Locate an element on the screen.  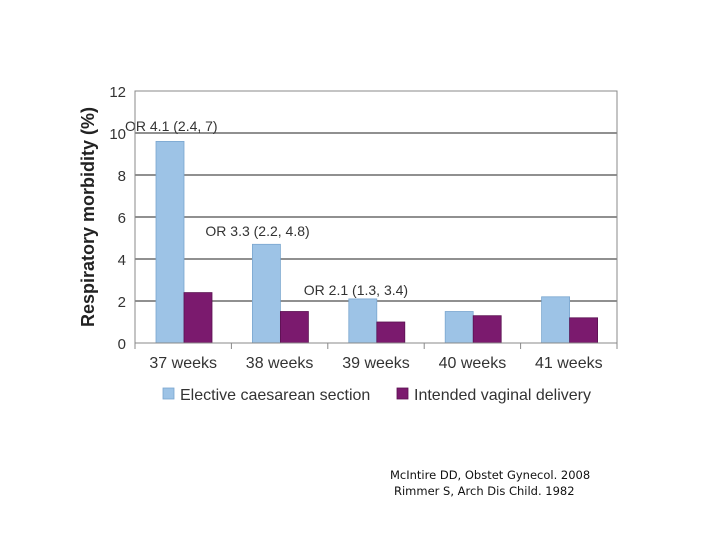
y-tick-label: 4 is located at coordinates (122, 260).